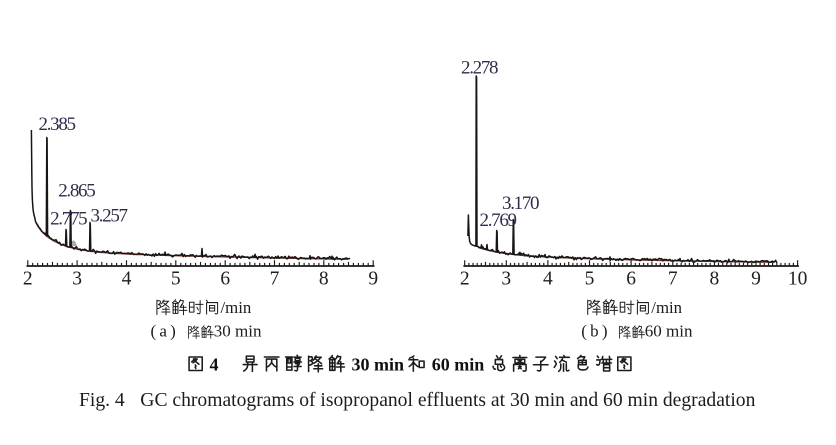 The height and width of the screenshot is (445, 836). Describe the element at coordinates (57, 124) in the screenshot. I see `svg-text: 2.385` at that location.